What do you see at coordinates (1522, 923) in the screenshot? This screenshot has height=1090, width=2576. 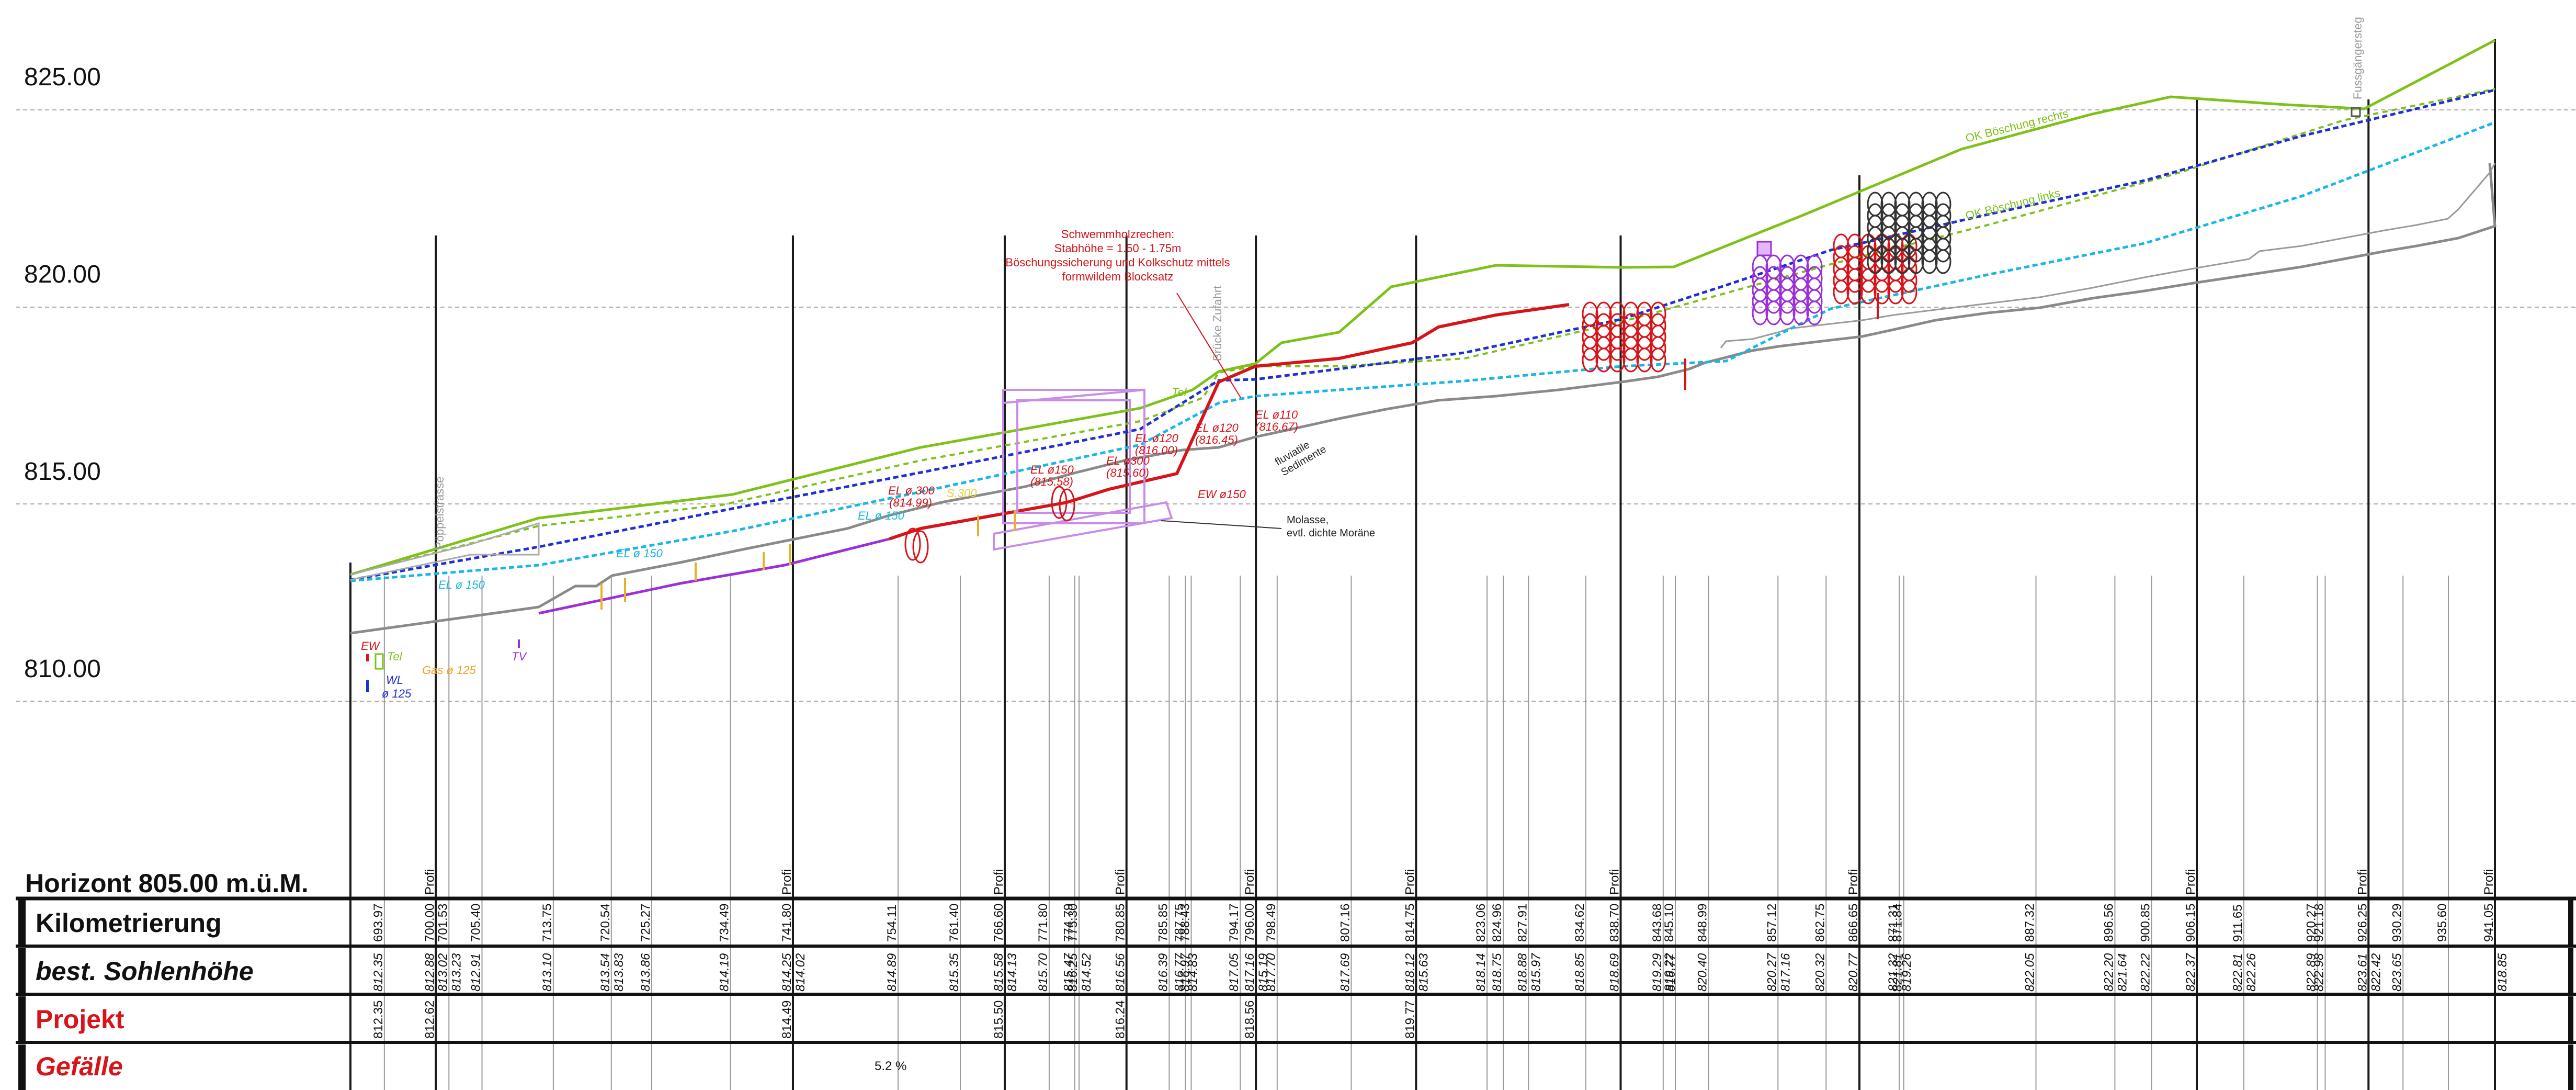 I see `km-value: 827.91` at bounding box center [1522, 923].